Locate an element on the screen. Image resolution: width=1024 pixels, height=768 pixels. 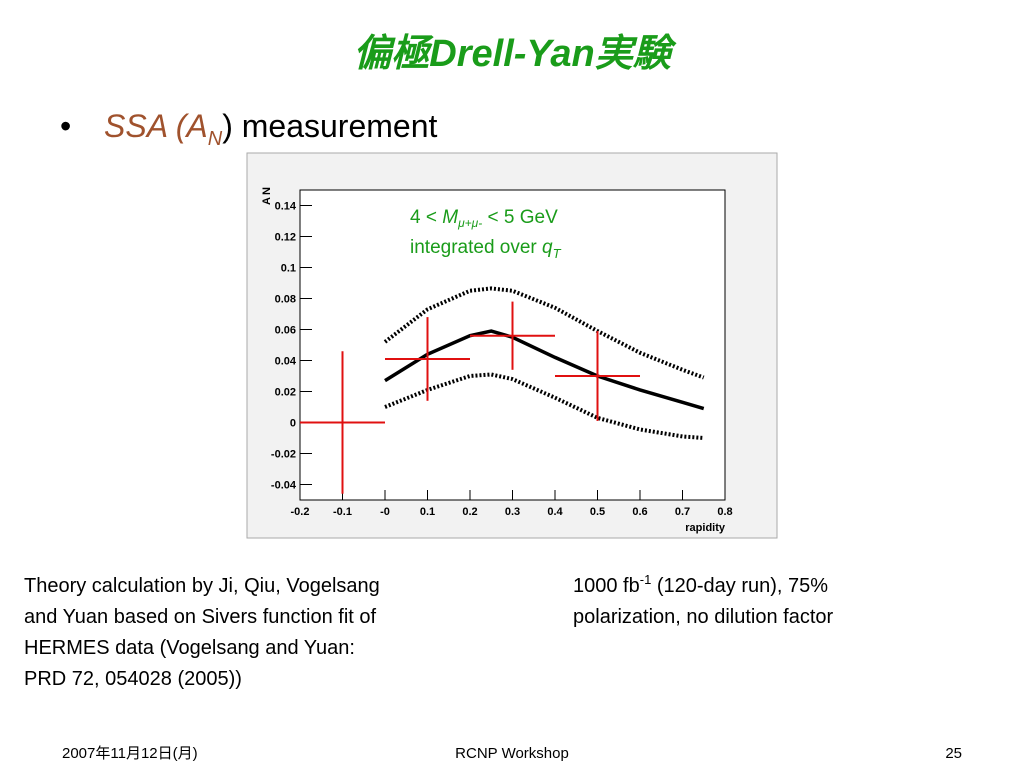
x-tick-label: 0.5 is located at coordinates (597, 512).